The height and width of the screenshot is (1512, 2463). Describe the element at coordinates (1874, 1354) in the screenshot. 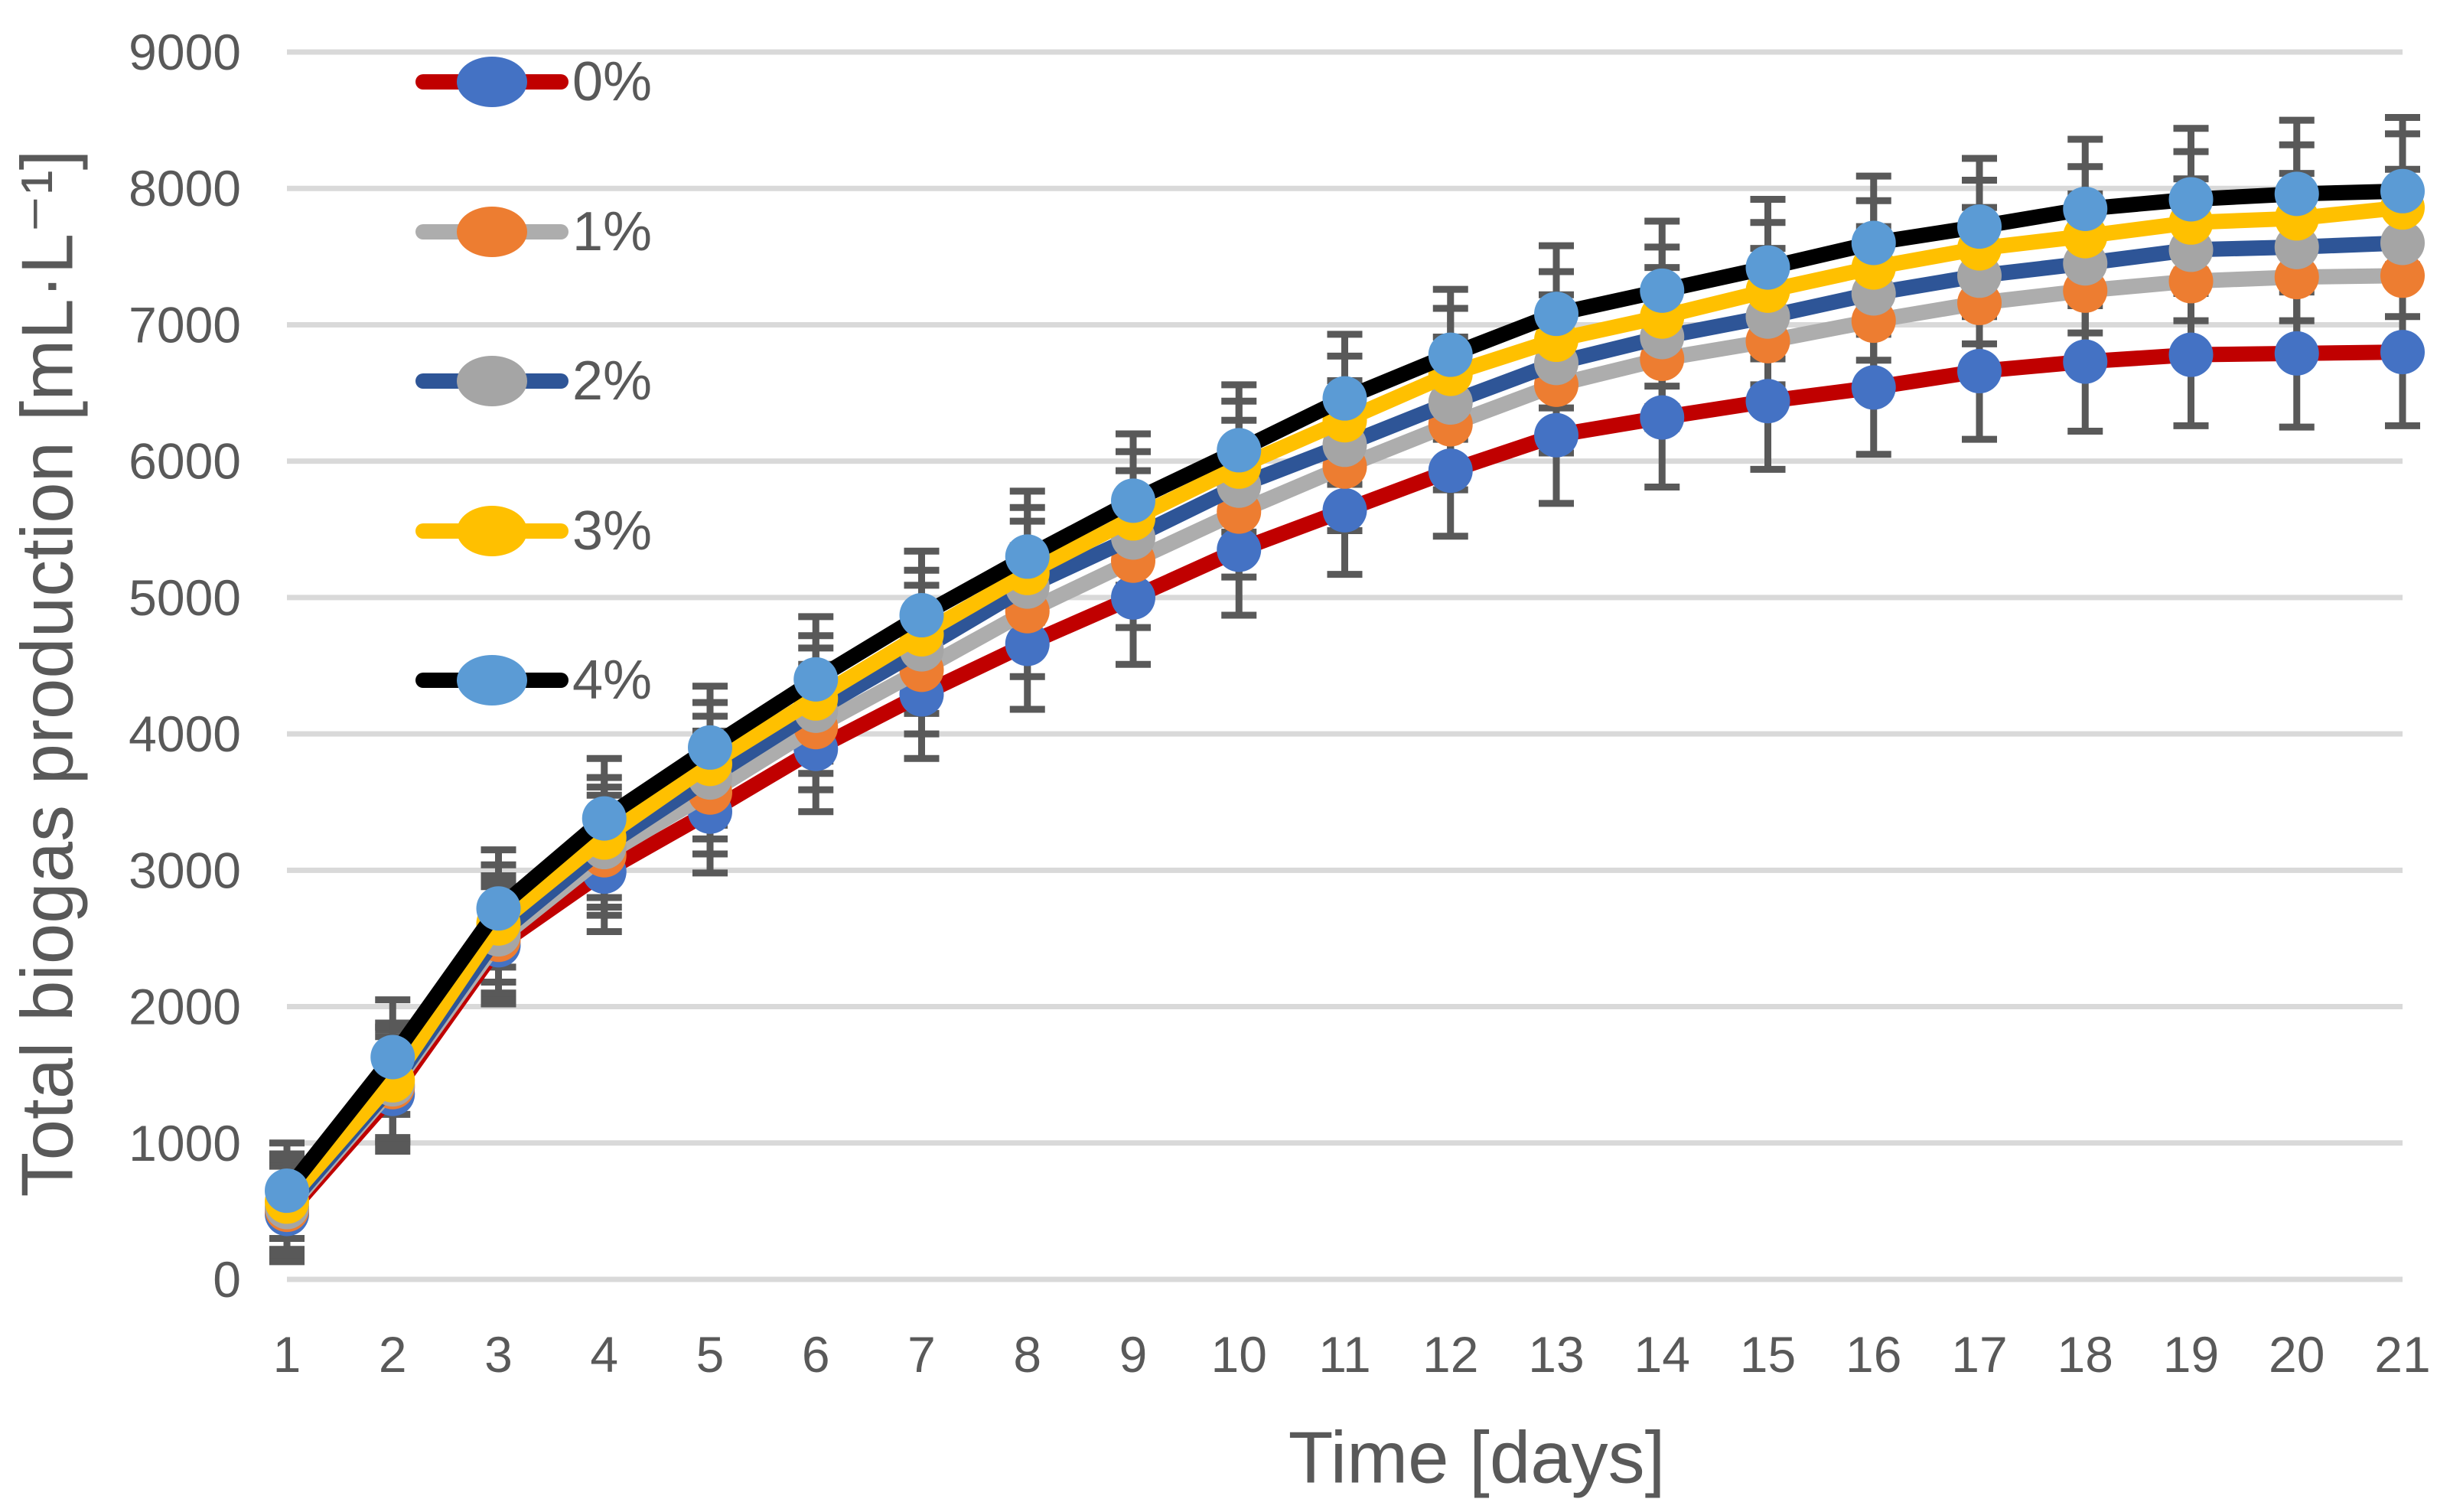

I see `x-tick-label: 16` at that location.